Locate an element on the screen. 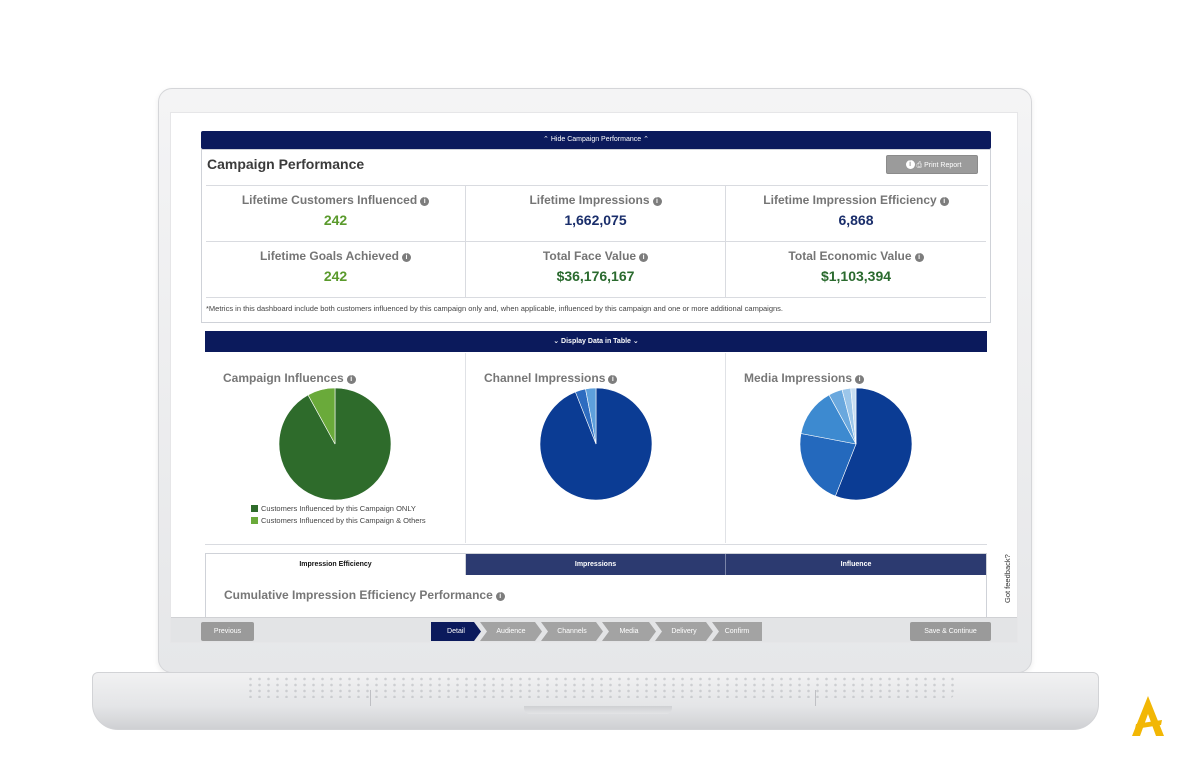 The width and height of the screenshot is (1200, 779). metric-total-face-value: Total Face Value i $36,176,167 is located at coordinates (596, 270).